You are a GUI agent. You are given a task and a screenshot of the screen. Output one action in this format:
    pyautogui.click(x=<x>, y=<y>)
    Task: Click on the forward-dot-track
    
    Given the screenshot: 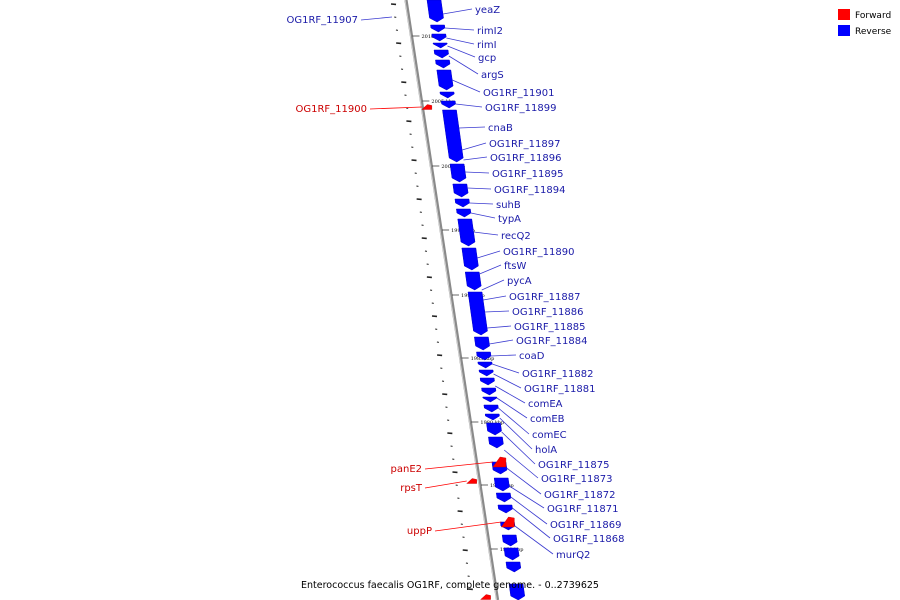 What is the action you would take?
    pyautogui.click(x=431, y=297)
    